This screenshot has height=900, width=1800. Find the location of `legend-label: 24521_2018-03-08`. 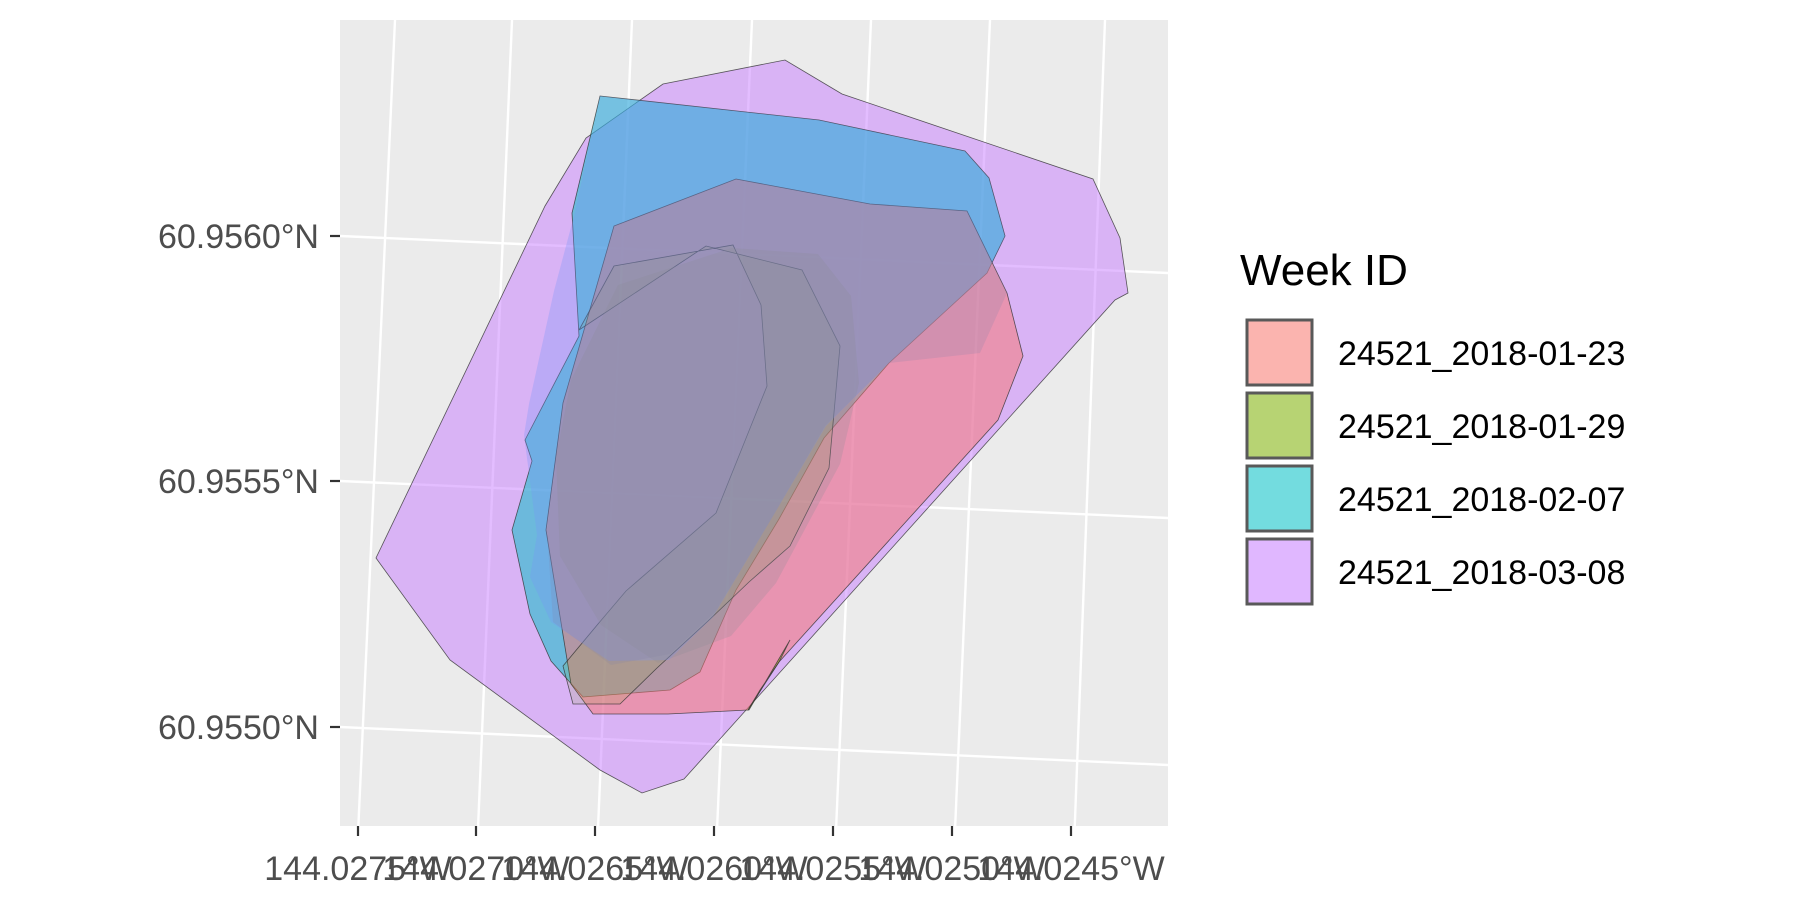

legend-label: 24521_2018-03-08 is located at coordinates (1481, 573).